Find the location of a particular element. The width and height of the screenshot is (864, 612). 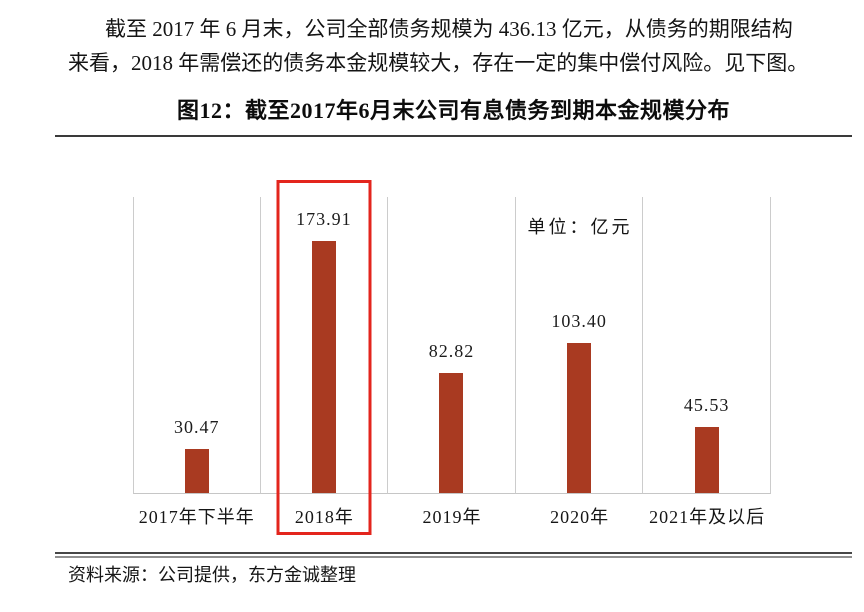

bar-value-label: 82.82 is located at coordinates (451, 351).